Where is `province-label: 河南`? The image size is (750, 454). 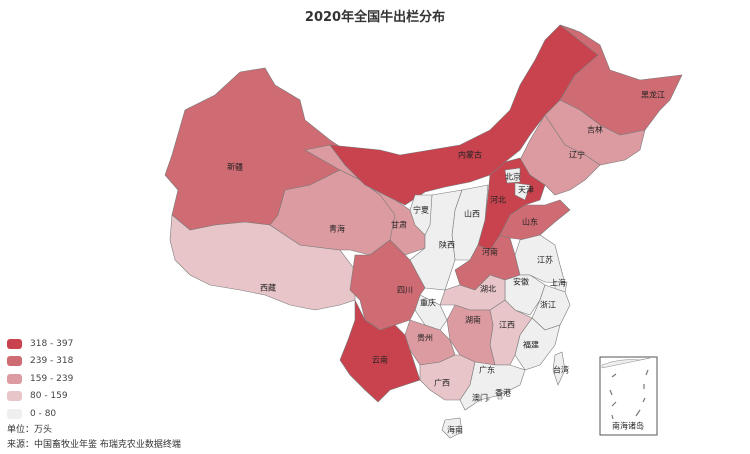
province-label: 河南 is located at coordinates (490, 252).